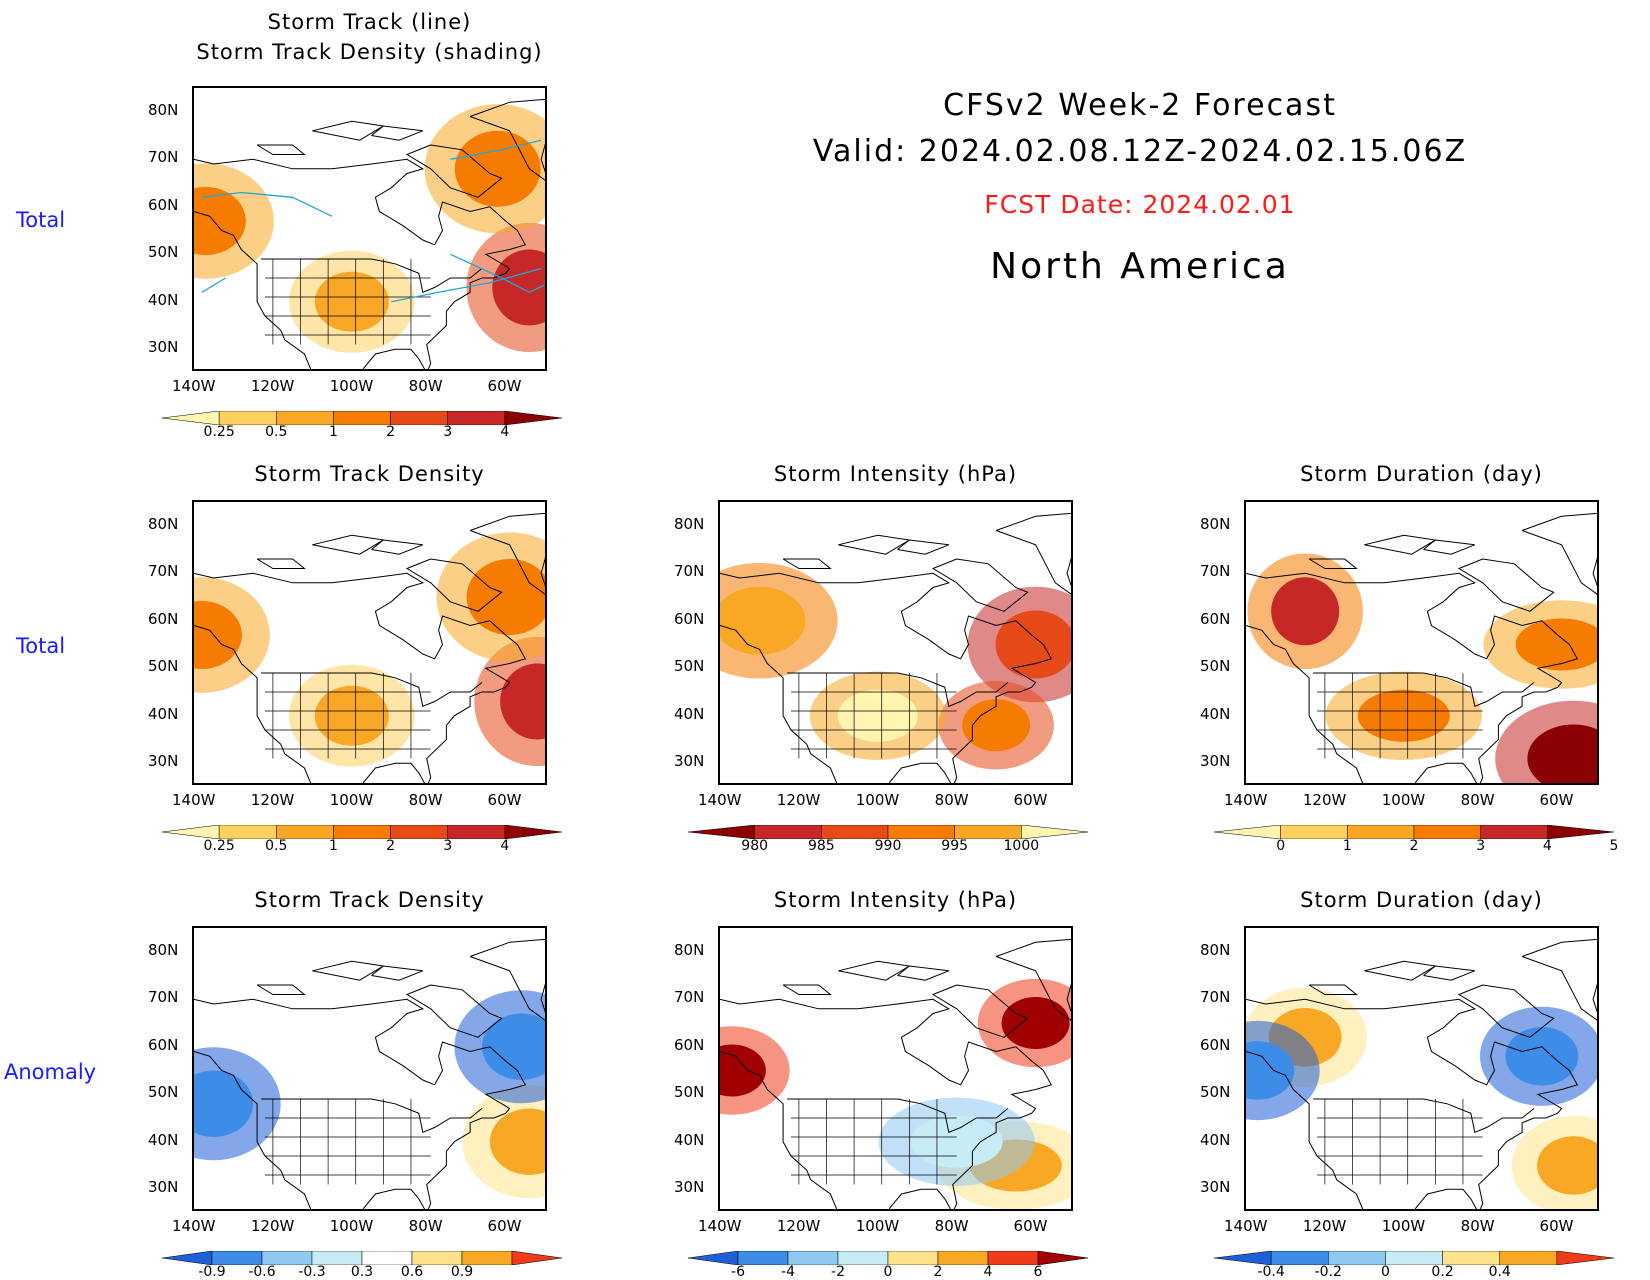  Describe the element at coordinates (369, 900) in the screenshot. I see `chart-title: Storm Track Density` at that location.